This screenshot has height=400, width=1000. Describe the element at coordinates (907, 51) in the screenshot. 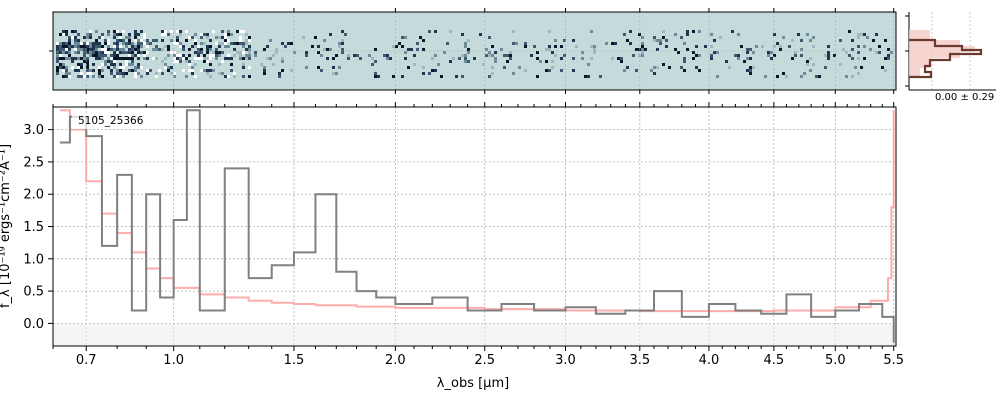

I see `histogram-ticks` at that location.